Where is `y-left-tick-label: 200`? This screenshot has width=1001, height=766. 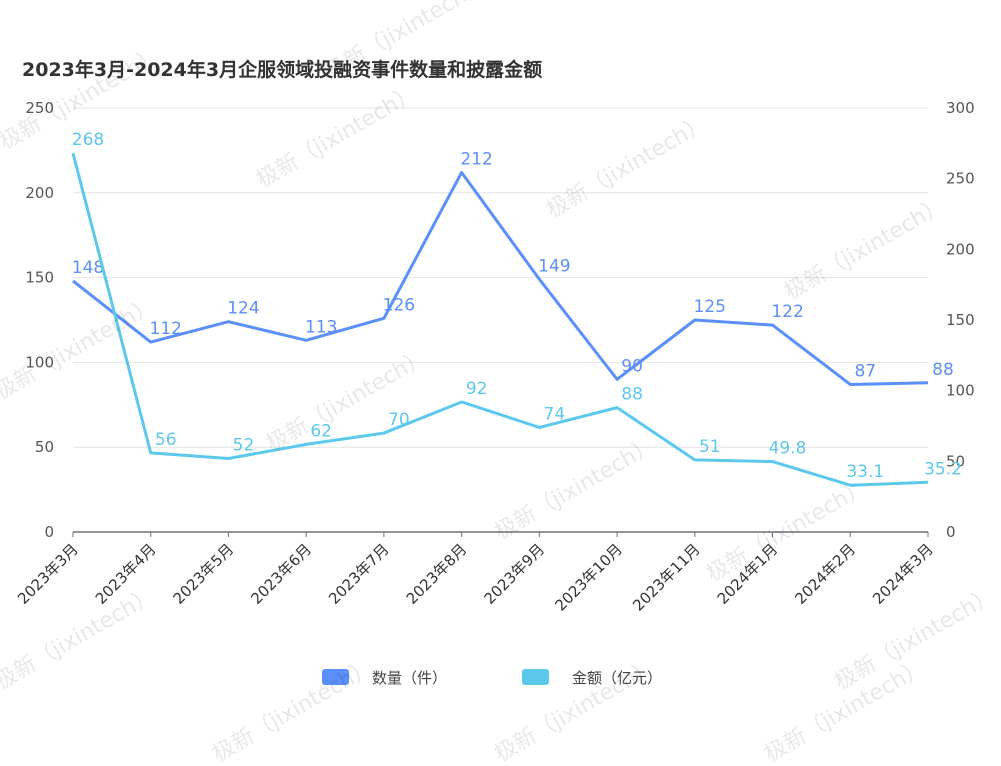 y-left-tick-label: 200 is located at coordinates (39, 193).